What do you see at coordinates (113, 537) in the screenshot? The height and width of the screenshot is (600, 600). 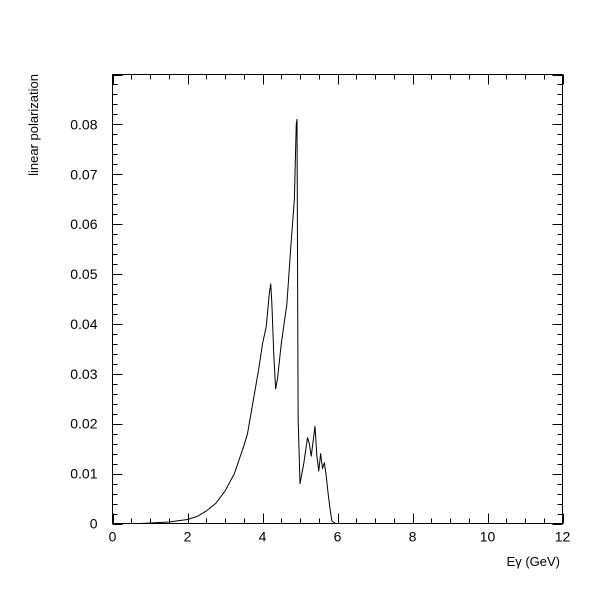 I see `x-tick-label: 0` at bounding box center [113, 537].